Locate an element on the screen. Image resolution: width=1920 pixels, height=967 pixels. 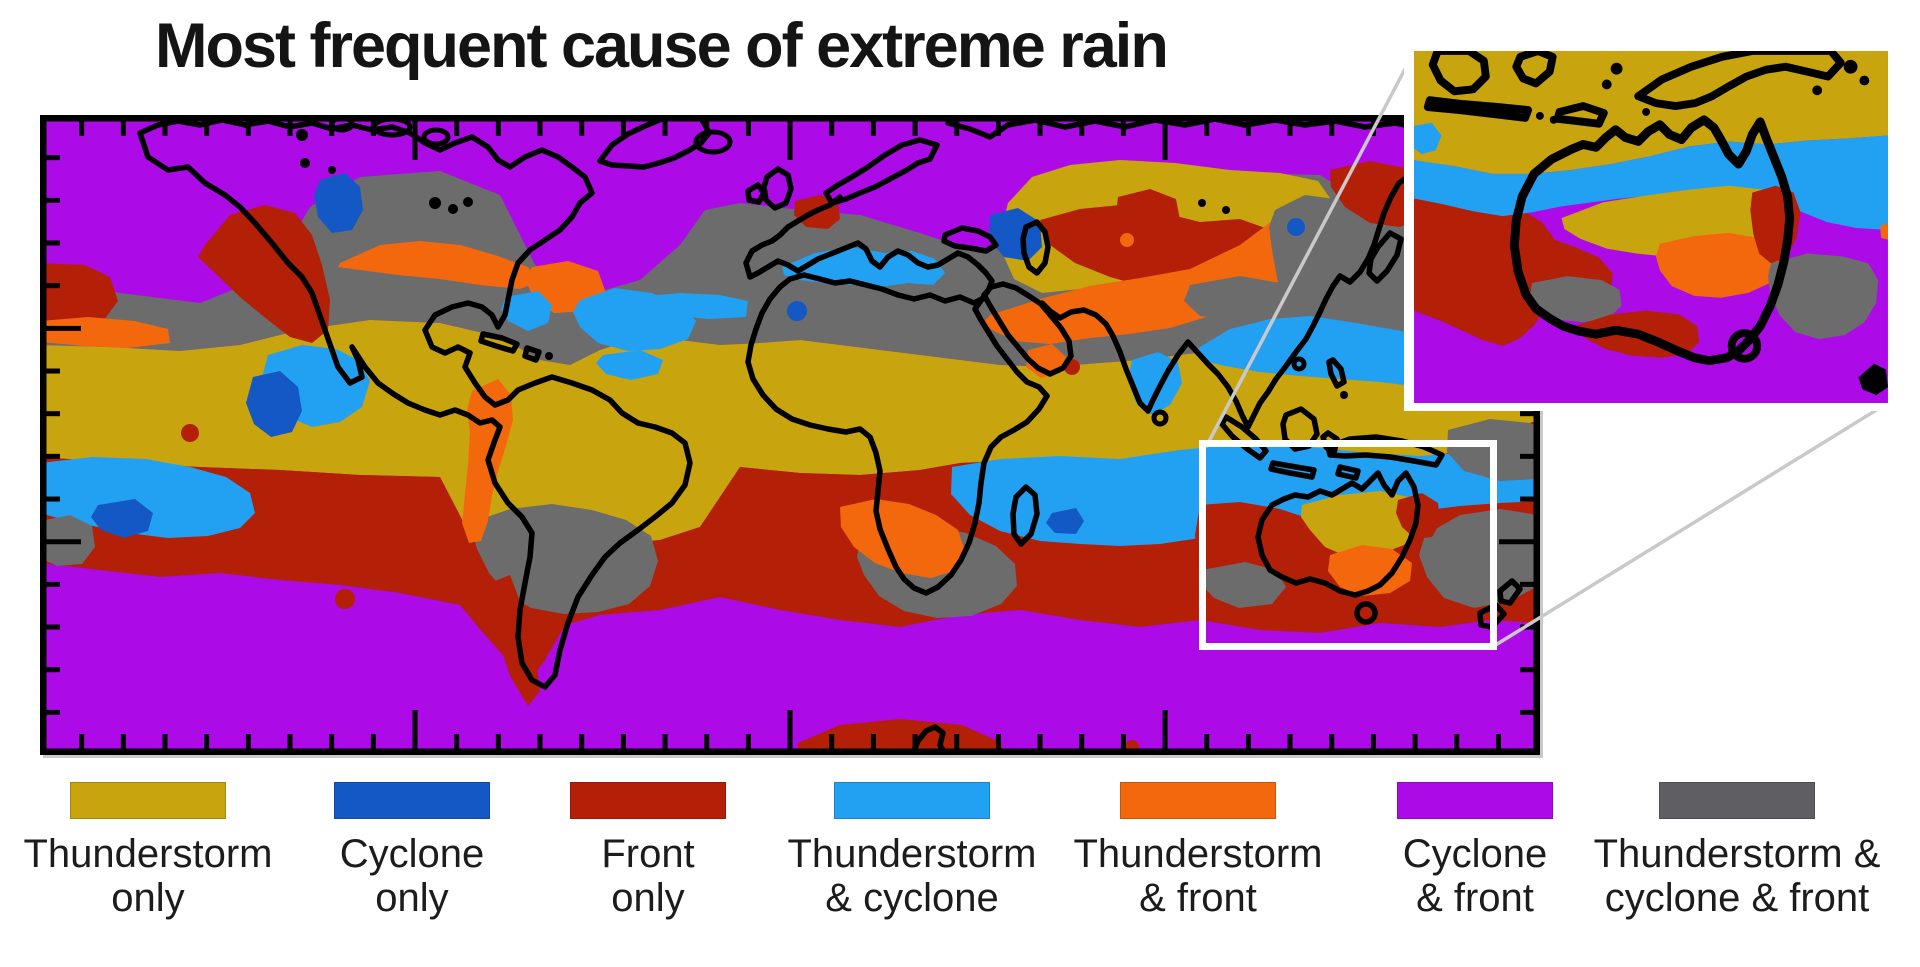
legend-swatch-thunderstorm-cyclone is located at coordinates (912, 800).